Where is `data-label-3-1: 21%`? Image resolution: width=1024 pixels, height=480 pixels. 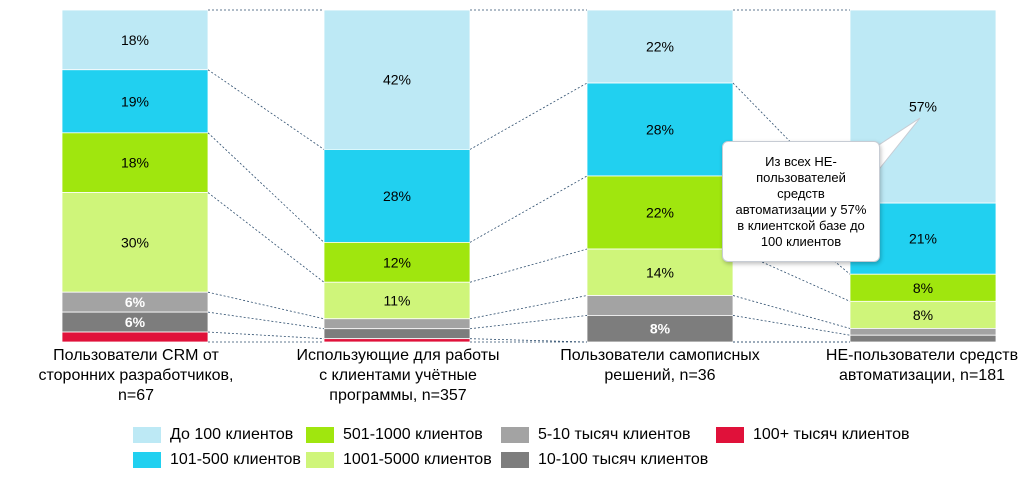
data-label-3-1: 21% is located at coordinates (923, 239).